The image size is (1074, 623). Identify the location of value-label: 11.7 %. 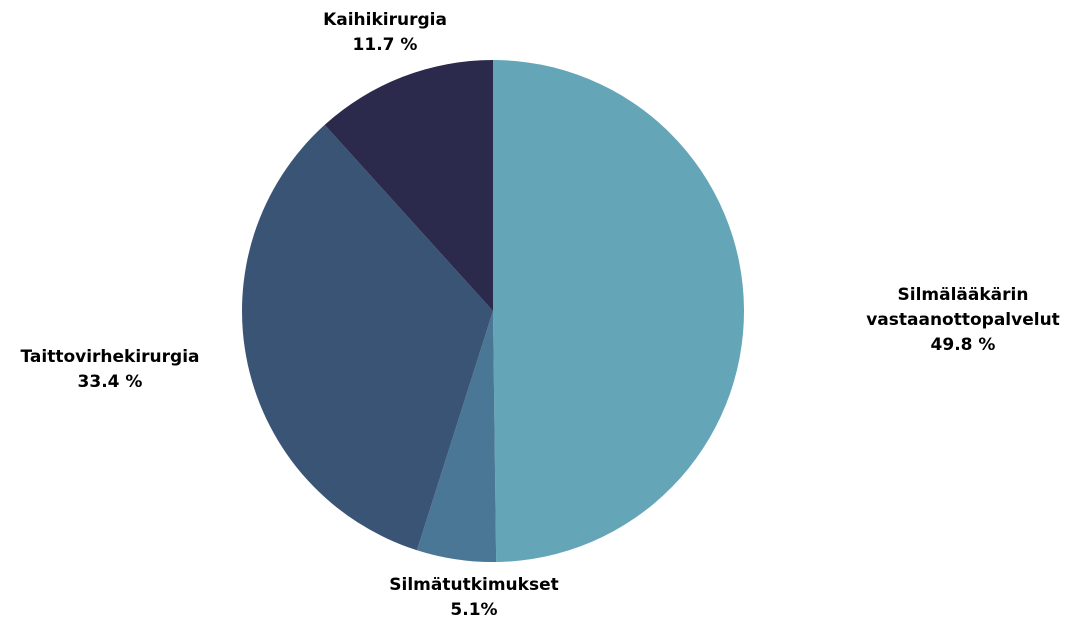
(385, 45).